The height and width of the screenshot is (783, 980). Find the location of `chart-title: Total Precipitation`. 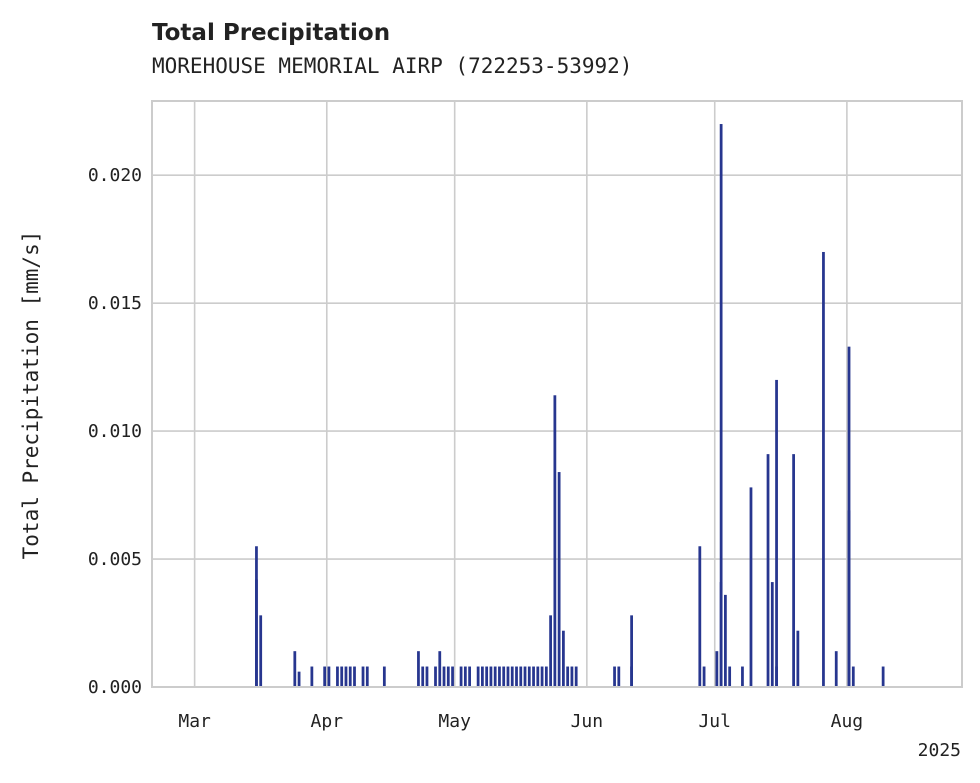

chart-title: Total Precipitation is located at coordinates (271, 33).